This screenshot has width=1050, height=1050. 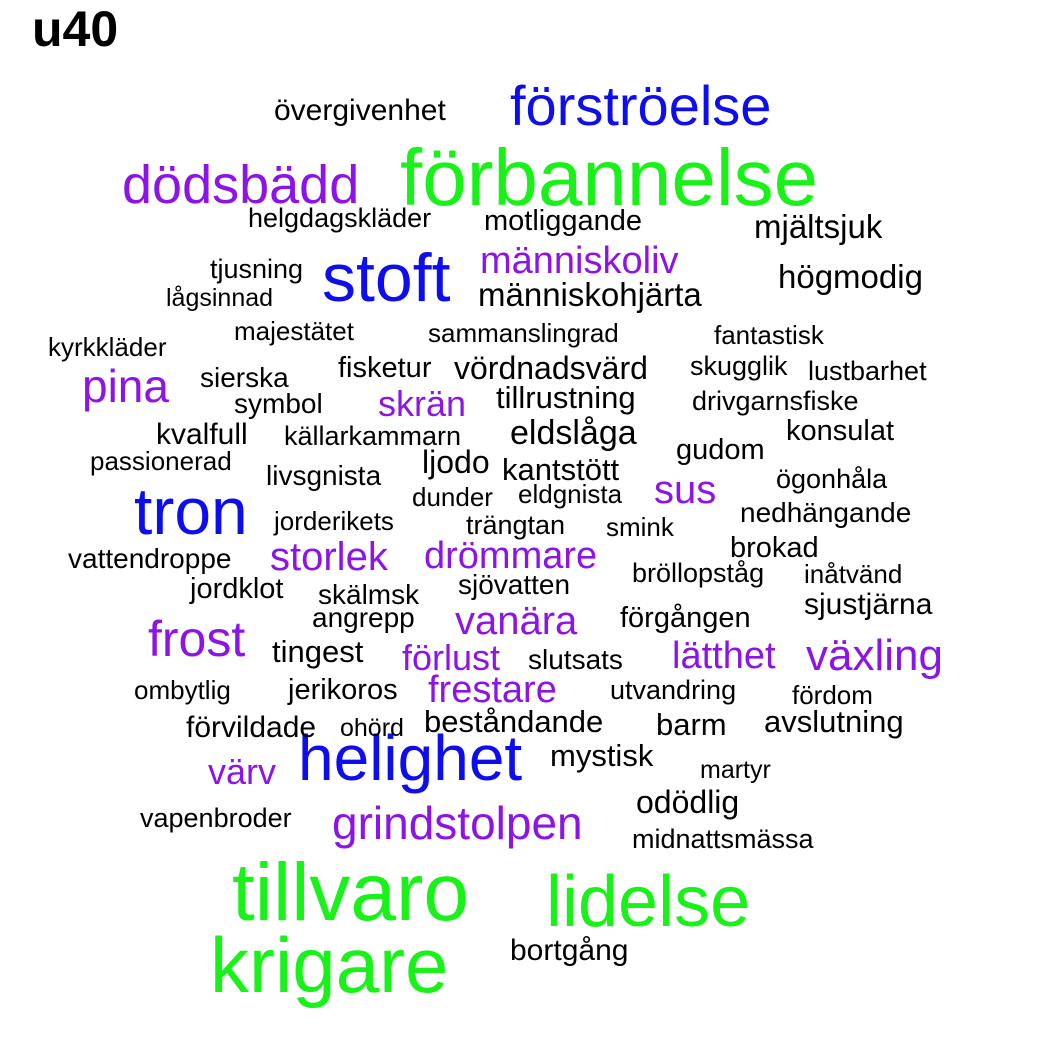 I want to click on cloud-word: människoliv, so click(x=579, y=261).